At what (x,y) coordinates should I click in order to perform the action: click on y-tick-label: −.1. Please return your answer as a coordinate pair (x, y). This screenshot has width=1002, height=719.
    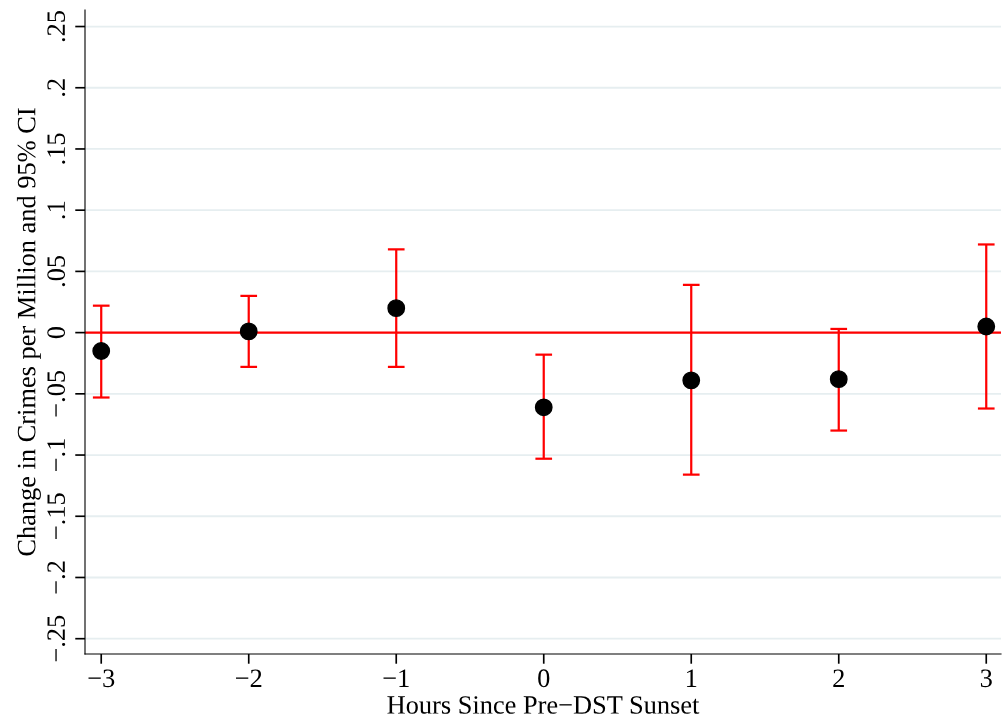
    Looking at the image, I should click on (56, 455).